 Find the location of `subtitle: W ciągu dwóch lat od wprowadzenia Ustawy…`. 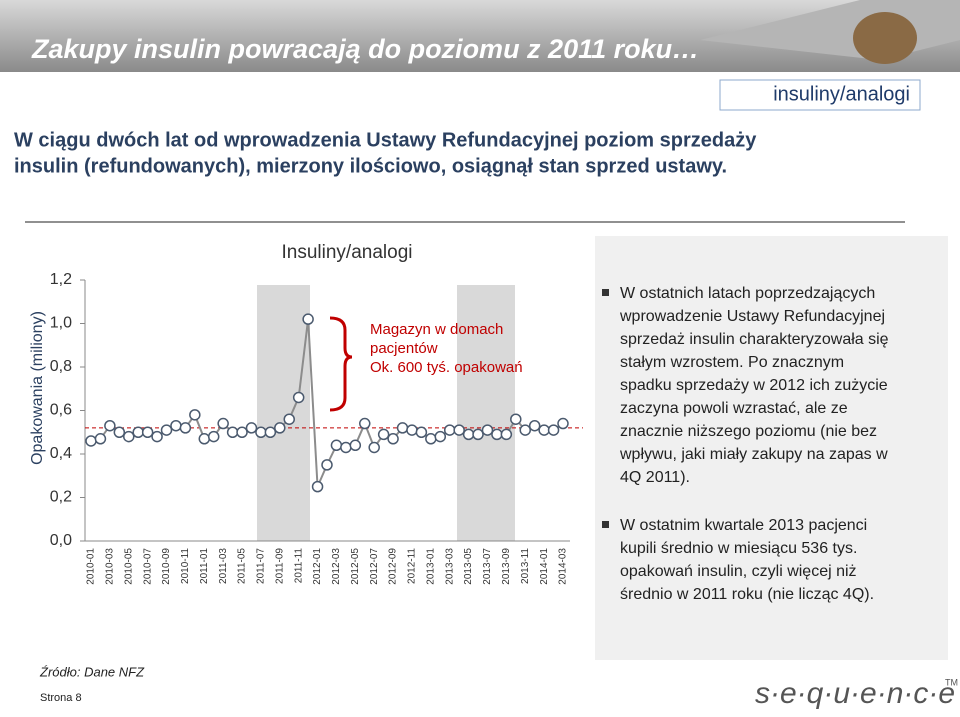

subtitle: W ciągu dwóch lat od wprowadzenia Ustawy… is located at coordinates (385, 140).